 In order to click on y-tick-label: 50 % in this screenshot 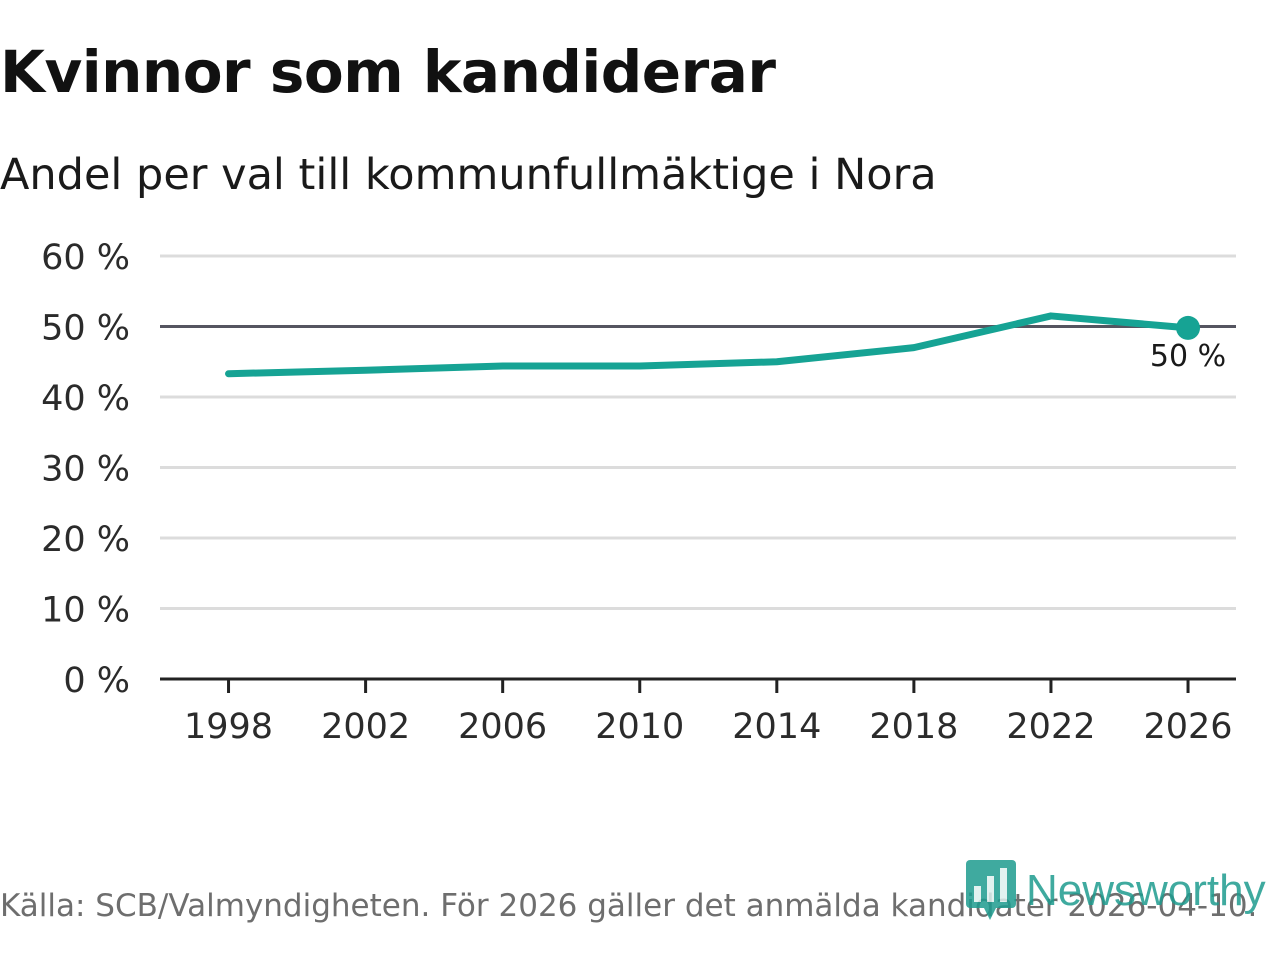, I will do `click(85, 329)`.